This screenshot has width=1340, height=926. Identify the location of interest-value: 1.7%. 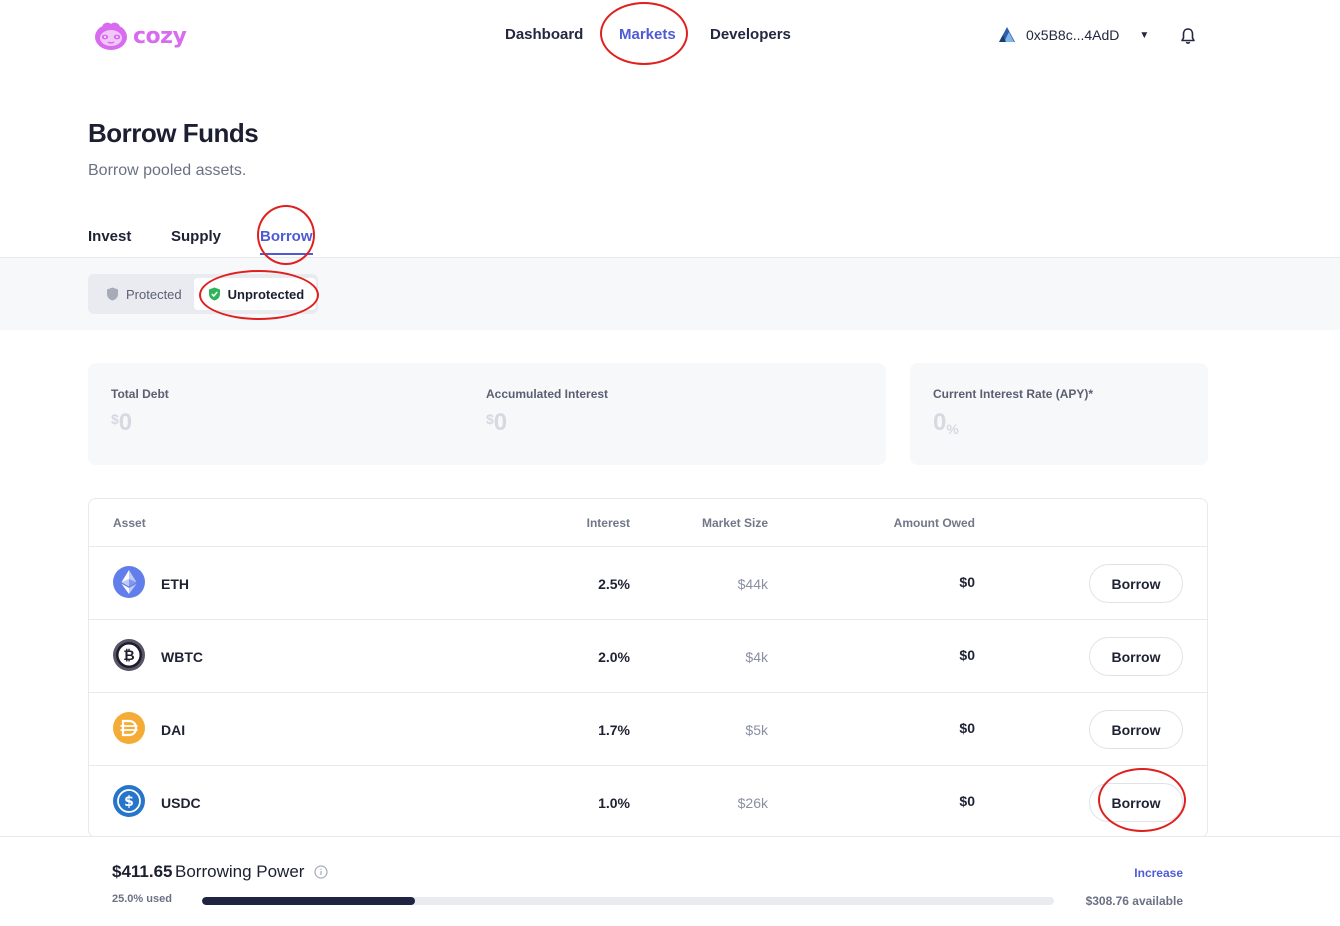
(614, 730).